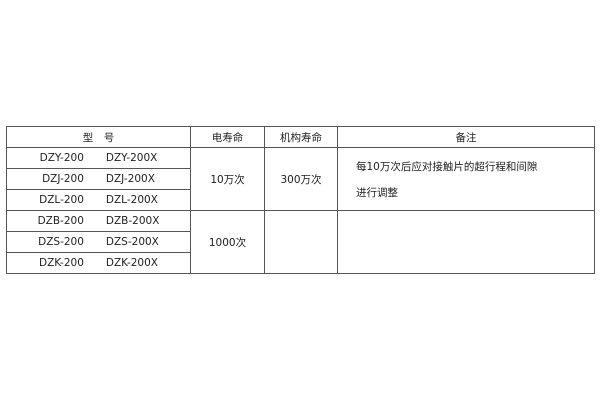  What do you see at coordinates (61, 242) in the screenshot?
I see `model: DZS-200` at bounding box center [61, 242].